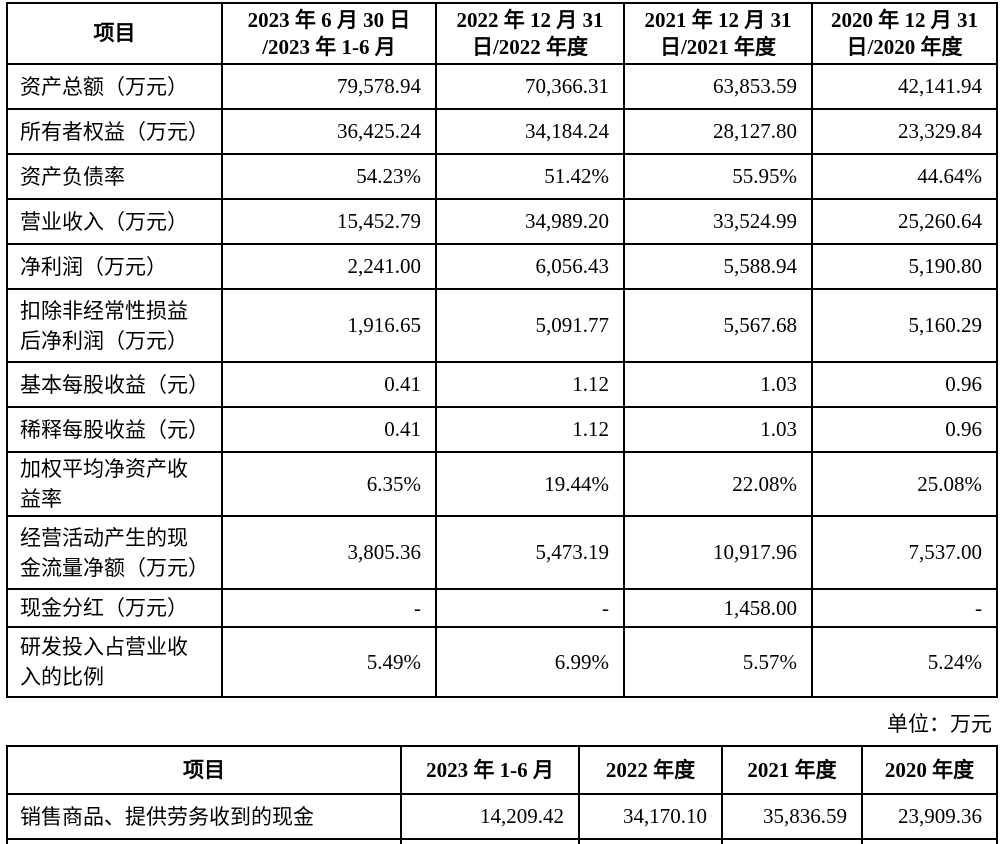  What do you see at coordinates (114, 484) in the screenshot?
I see `row-label: 加权平均净资产收 益率` at bounding box center [114, 484].